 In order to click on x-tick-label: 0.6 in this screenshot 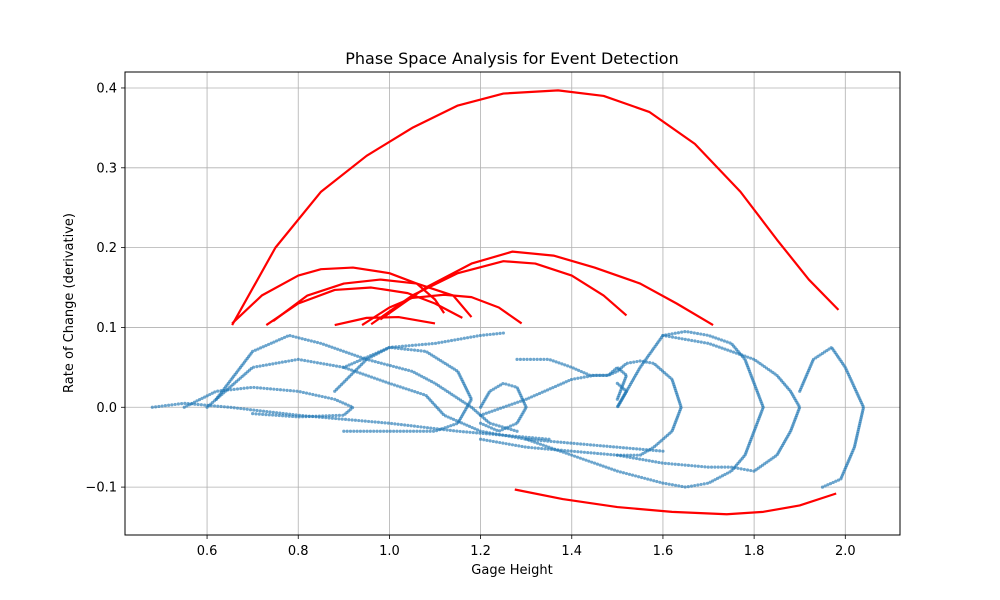, I will do `click(207, 551)`.